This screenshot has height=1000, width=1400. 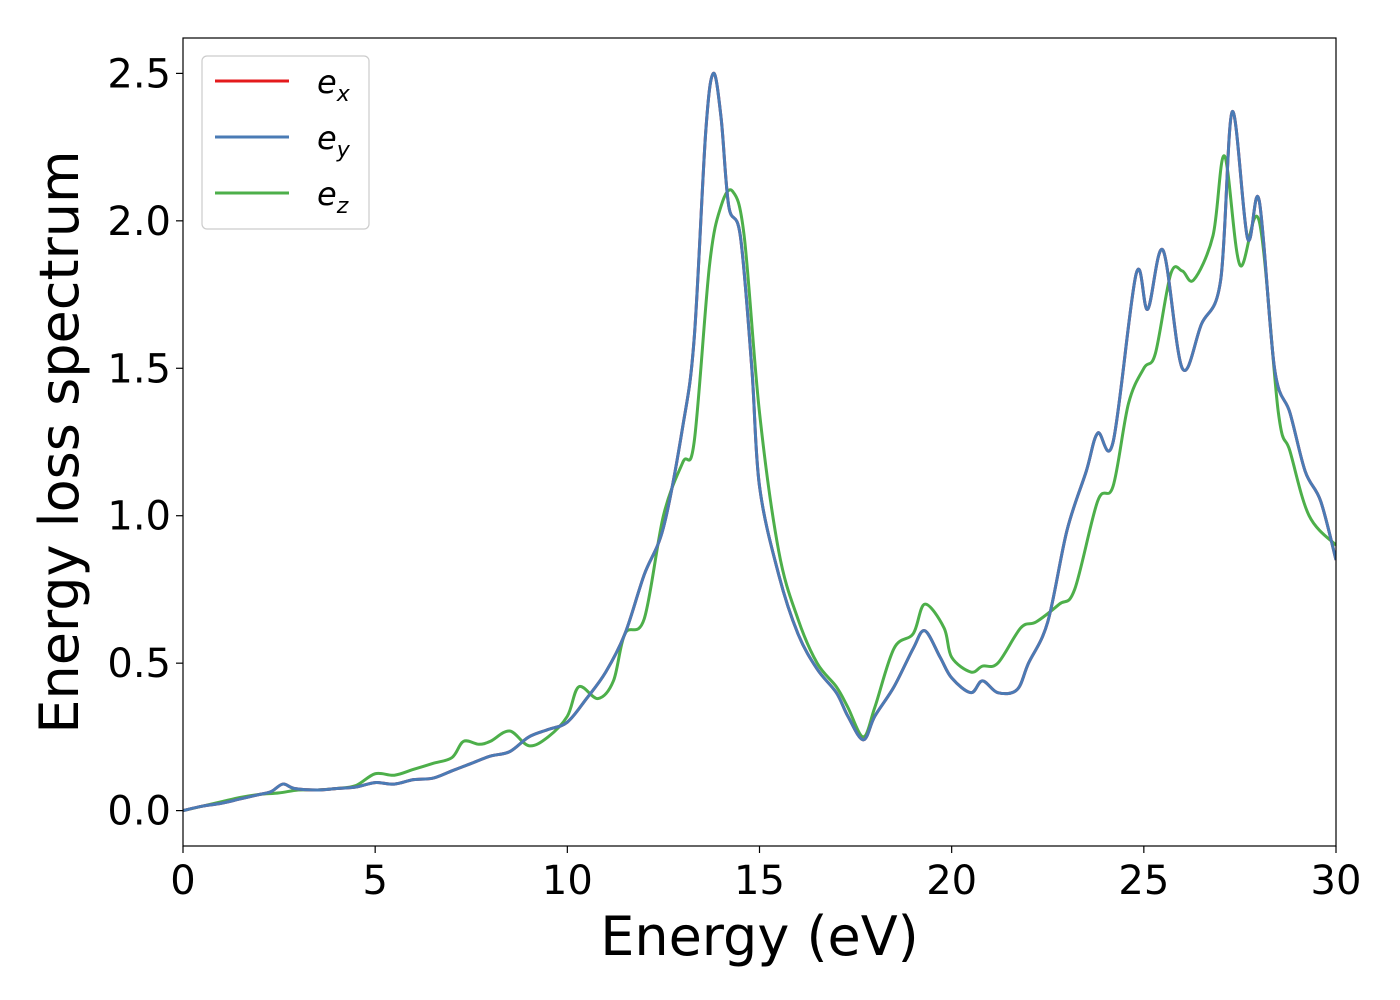 What do you see at coordinates (285, 142) in the screenshot?
I see `legend-box` at bounding box center [285, 142].